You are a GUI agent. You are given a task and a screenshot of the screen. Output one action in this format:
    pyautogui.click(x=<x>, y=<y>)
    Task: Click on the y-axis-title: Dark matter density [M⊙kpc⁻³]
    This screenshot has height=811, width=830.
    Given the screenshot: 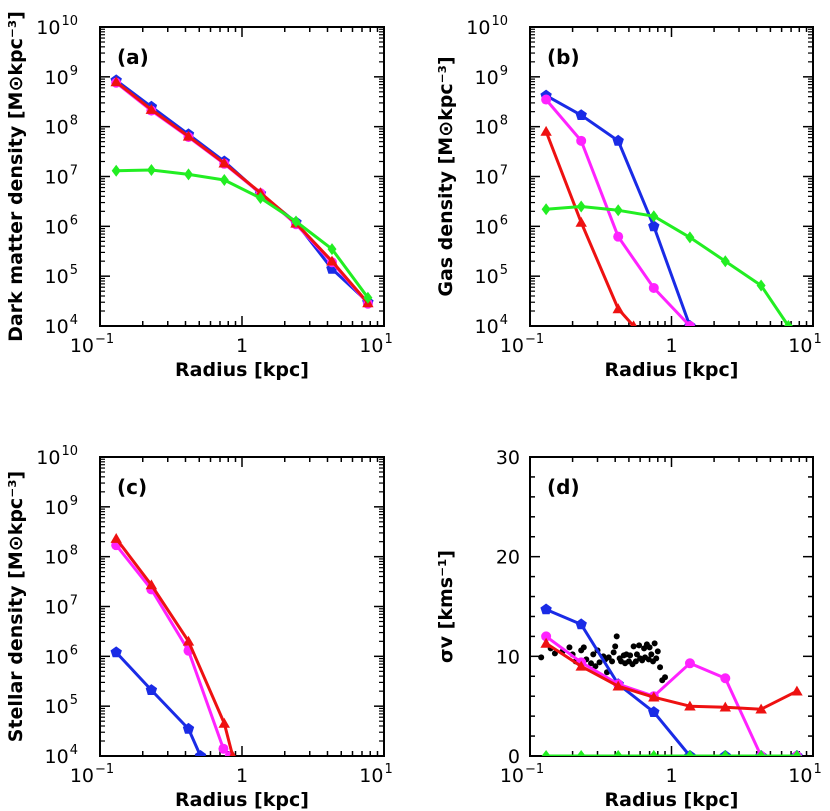 What is the action you would take?
    pyautogui.click(x=16, y=176)
    